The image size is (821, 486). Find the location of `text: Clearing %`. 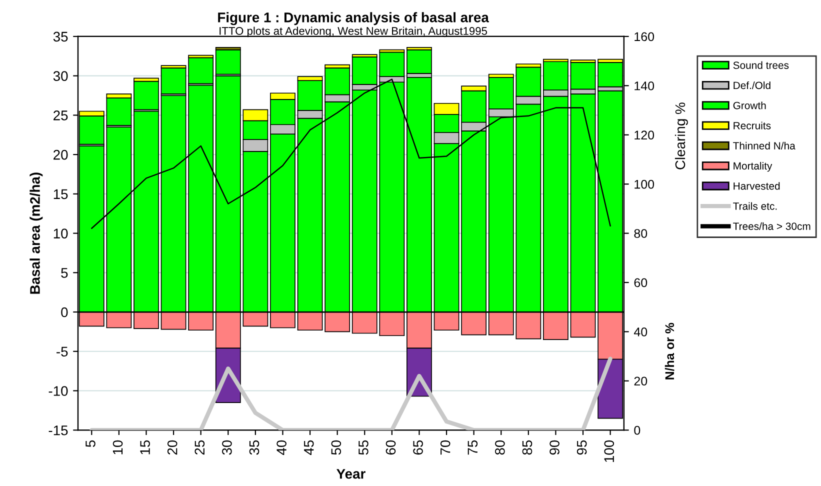

text: Clearing % is located at coordinates (681, 136).